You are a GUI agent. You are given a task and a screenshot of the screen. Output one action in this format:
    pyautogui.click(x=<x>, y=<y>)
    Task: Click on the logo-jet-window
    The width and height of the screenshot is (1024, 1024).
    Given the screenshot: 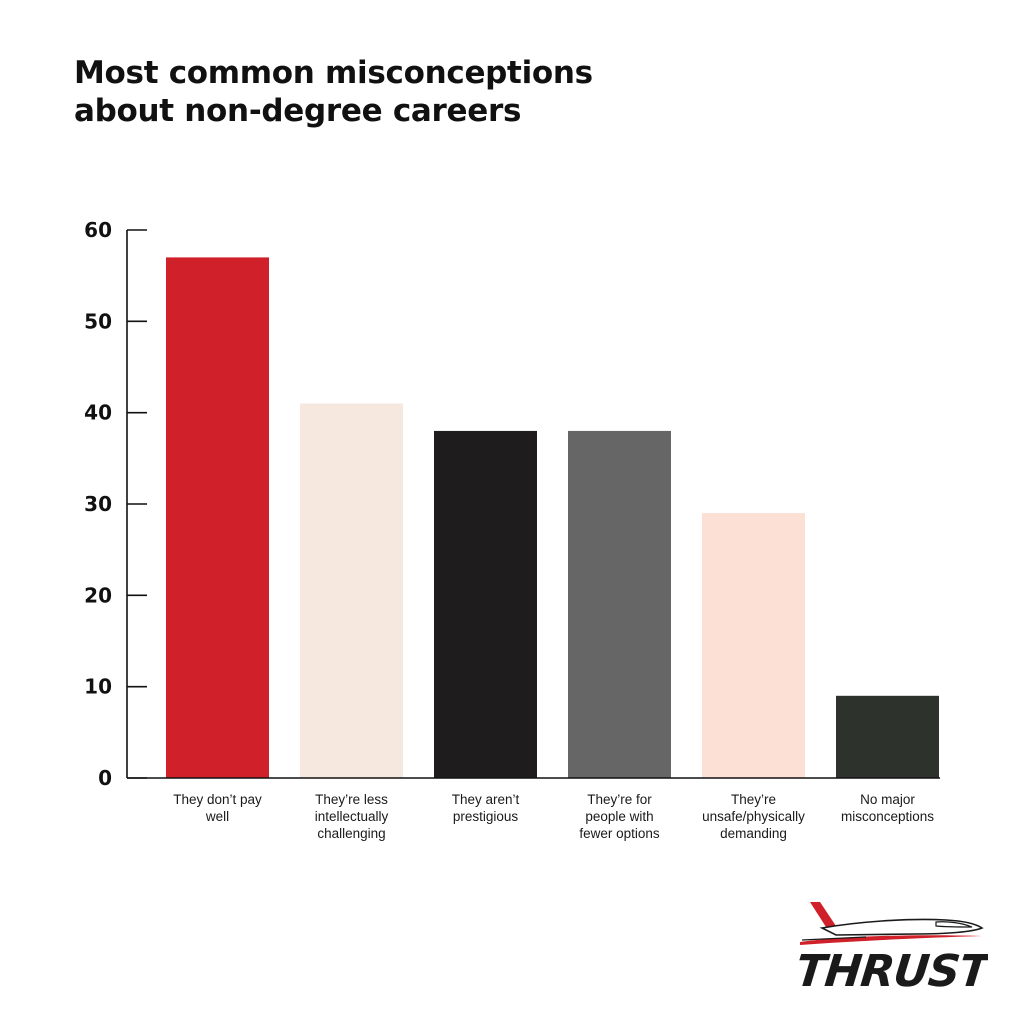 What is the action you would take?
    pyautogui.click(x=954, y=924)
    